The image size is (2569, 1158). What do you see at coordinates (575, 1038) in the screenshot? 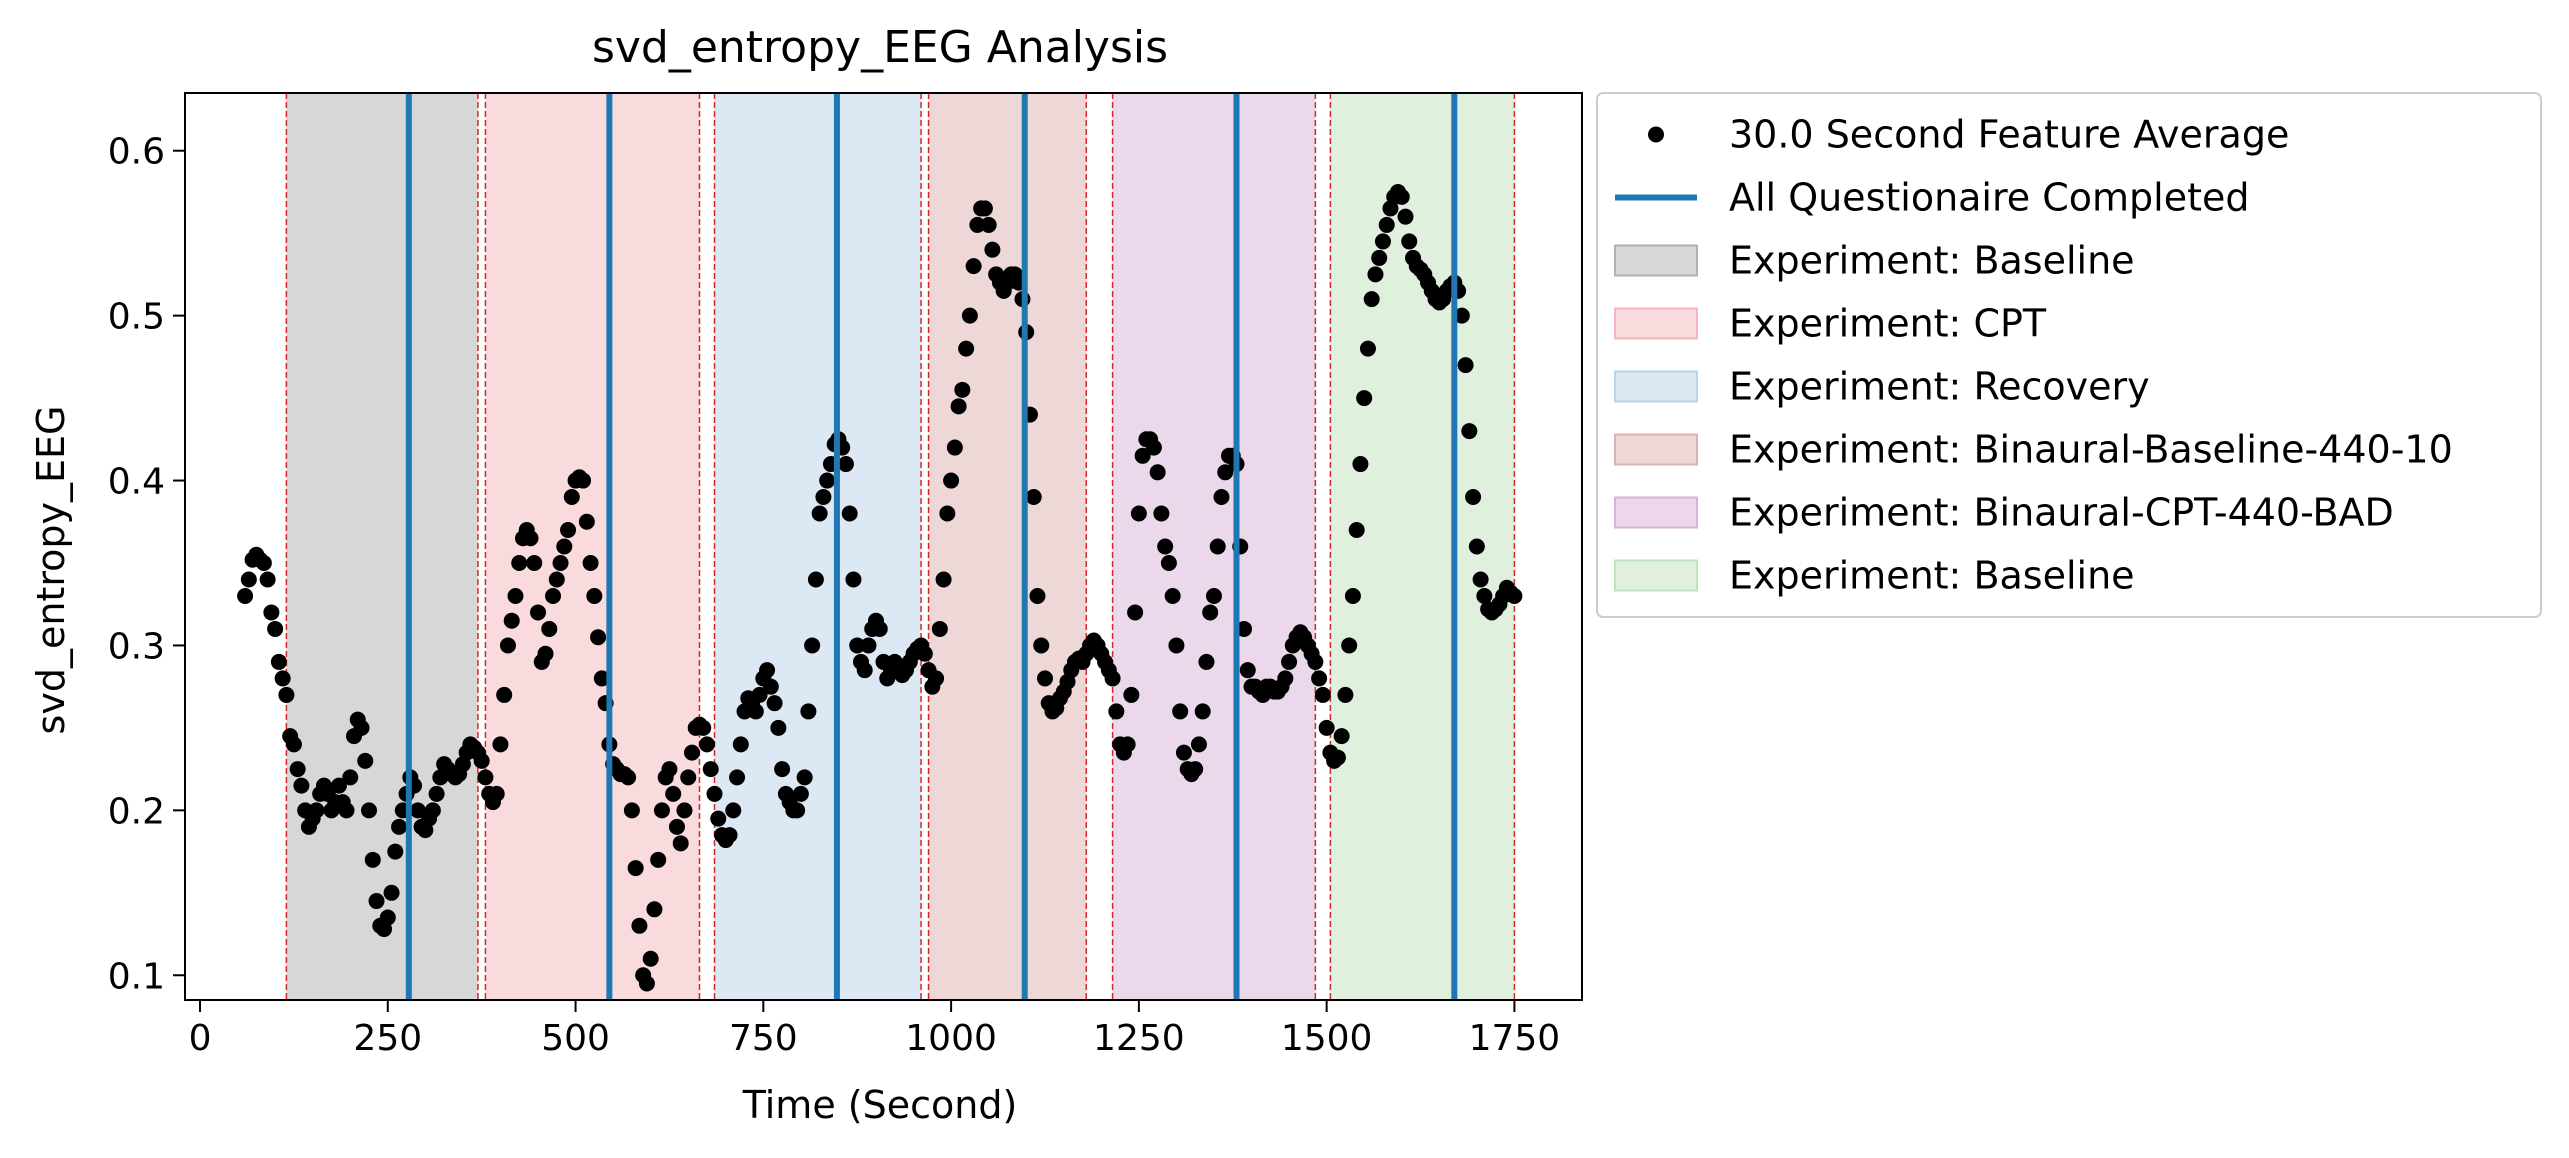
I see `x-tick-label-3: 500` at bounding box center [575, 1038].